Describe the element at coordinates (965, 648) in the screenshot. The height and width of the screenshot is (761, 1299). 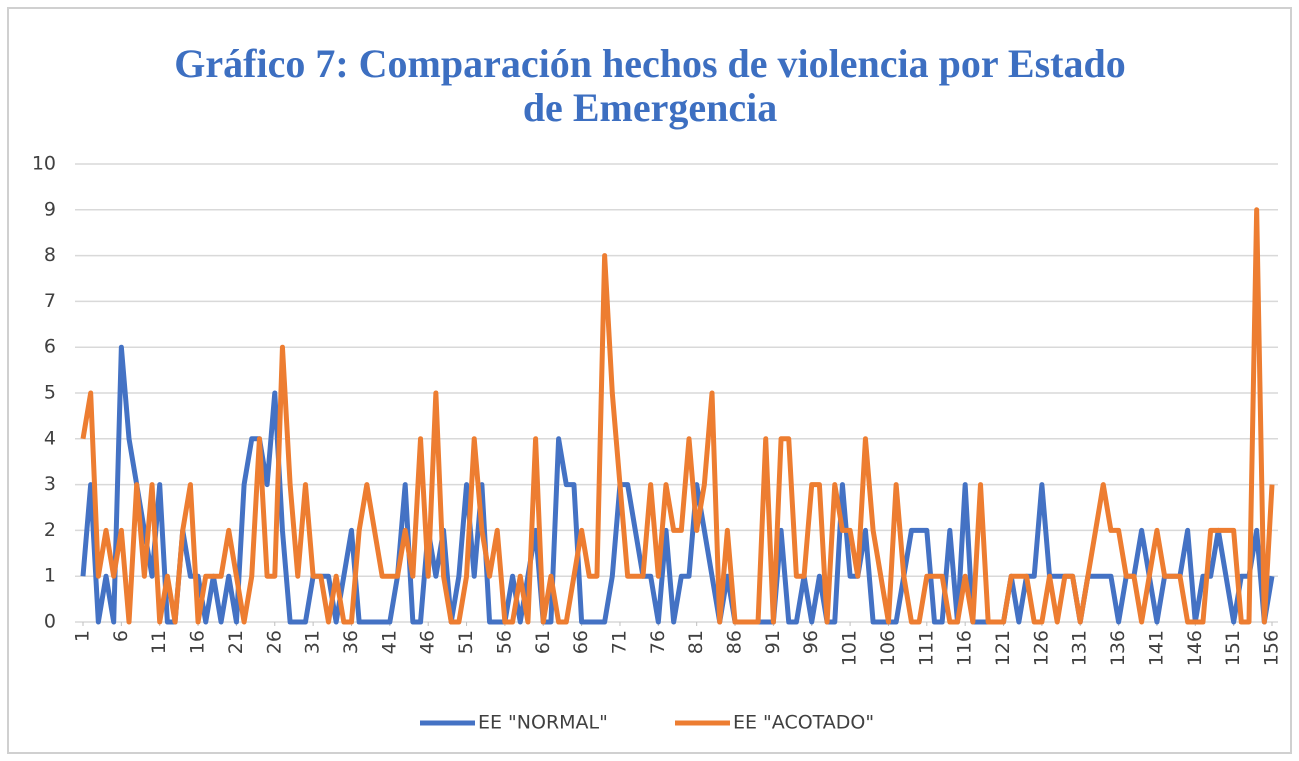
I see `x-tick-label: 116` at that location.